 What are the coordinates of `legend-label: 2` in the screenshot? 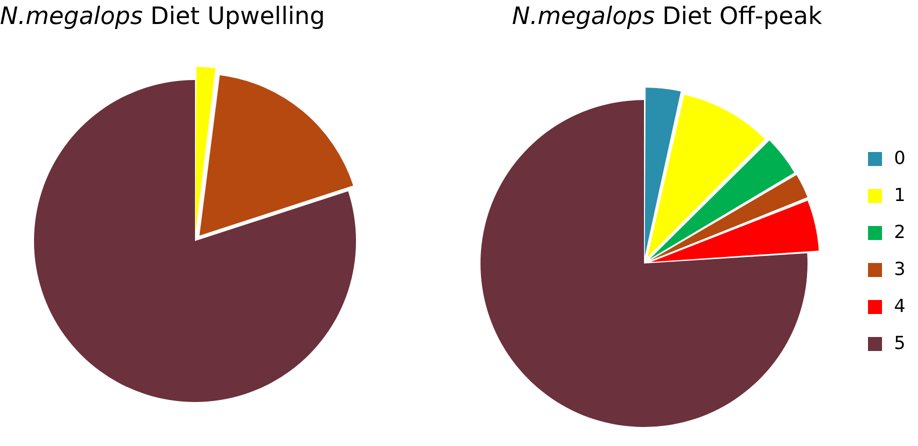 It's located at (900, 232).